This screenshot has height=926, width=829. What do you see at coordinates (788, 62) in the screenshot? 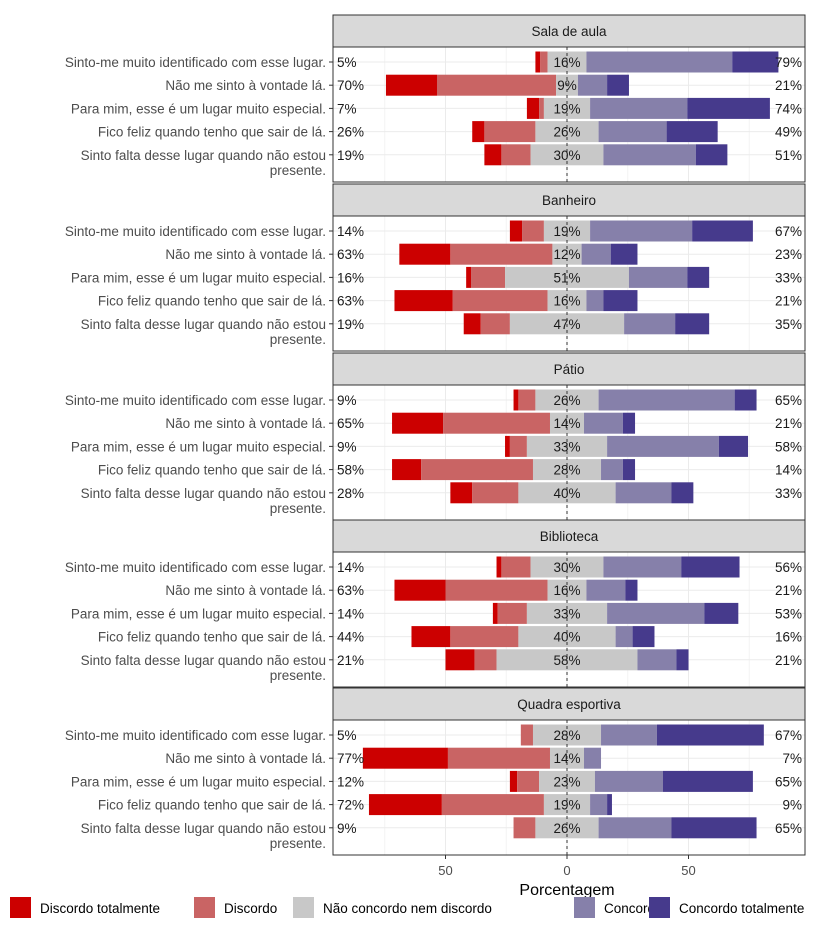
I see `high-percent-label: 79%` at bounding box center [788, 62].